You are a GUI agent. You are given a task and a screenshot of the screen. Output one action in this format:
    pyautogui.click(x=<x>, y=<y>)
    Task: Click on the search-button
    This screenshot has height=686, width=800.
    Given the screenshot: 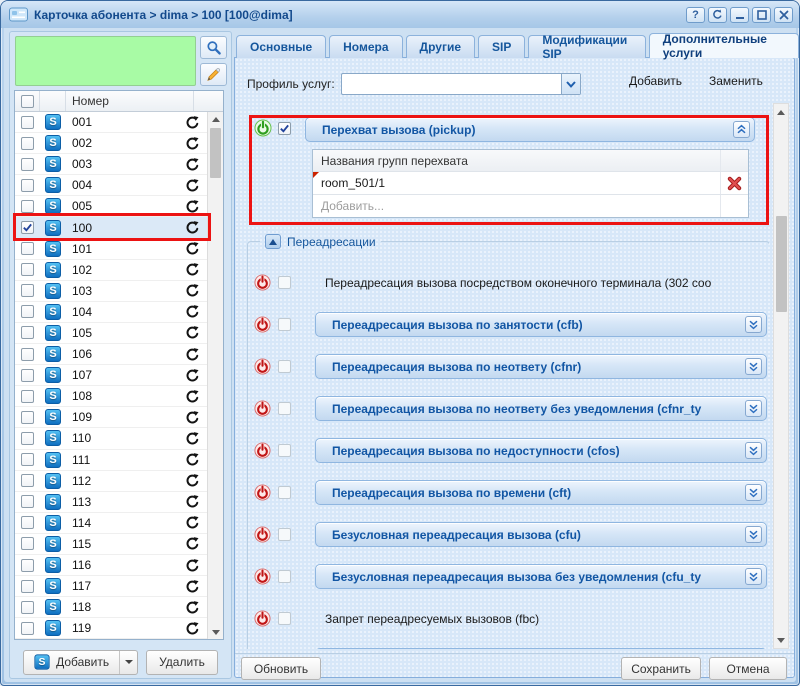 What is the action you would take?
    pyautogui.click(x=213, y=47)
    